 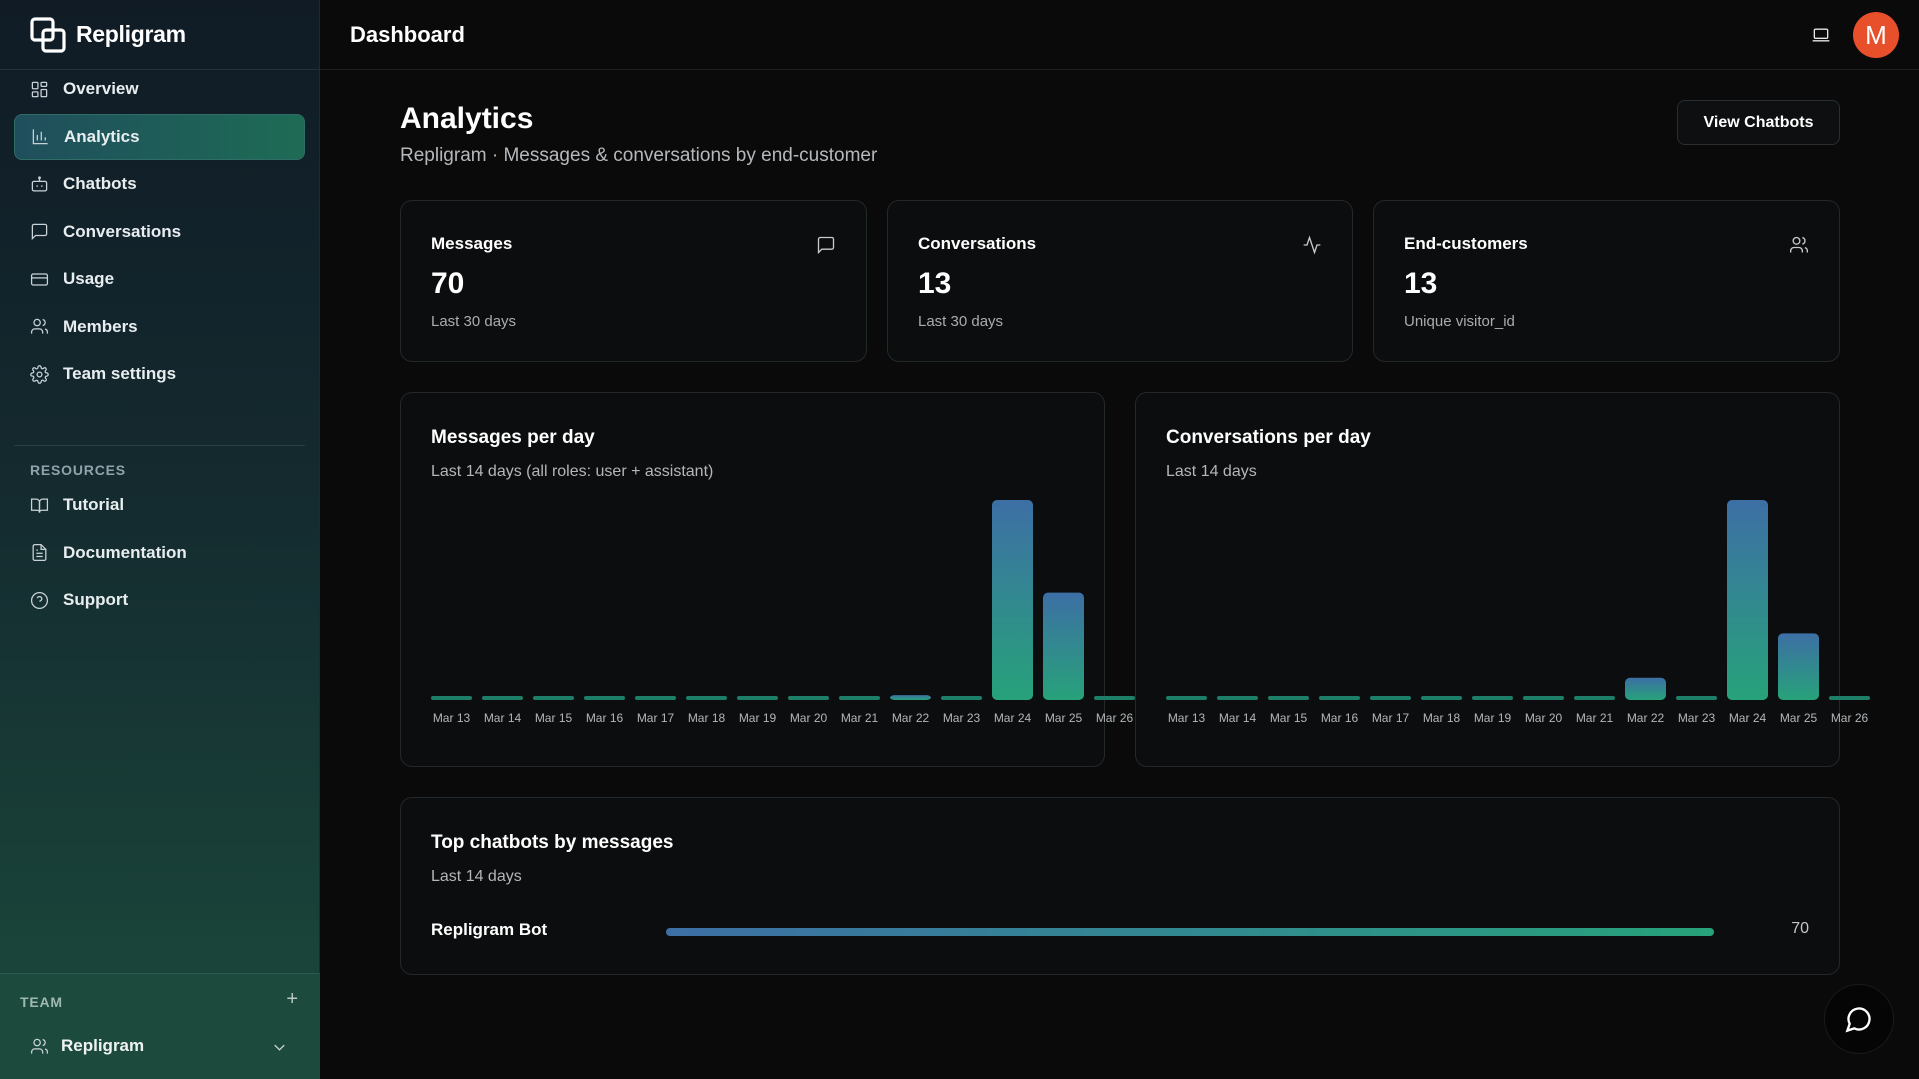 What do you see at coordinates (39, 183) in the screenshot?
I see `bot-icon` at bounding box center [39, 183].